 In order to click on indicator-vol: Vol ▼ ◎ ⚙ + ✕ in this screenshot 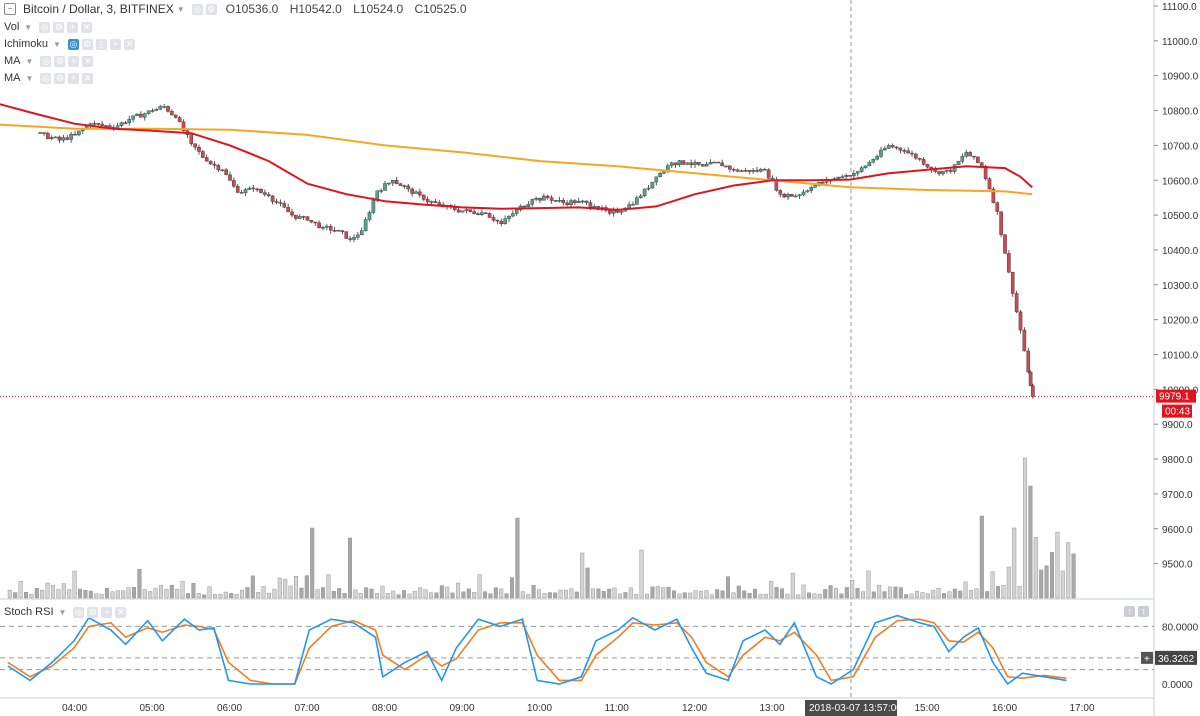, I will do `click(48, 27)`.